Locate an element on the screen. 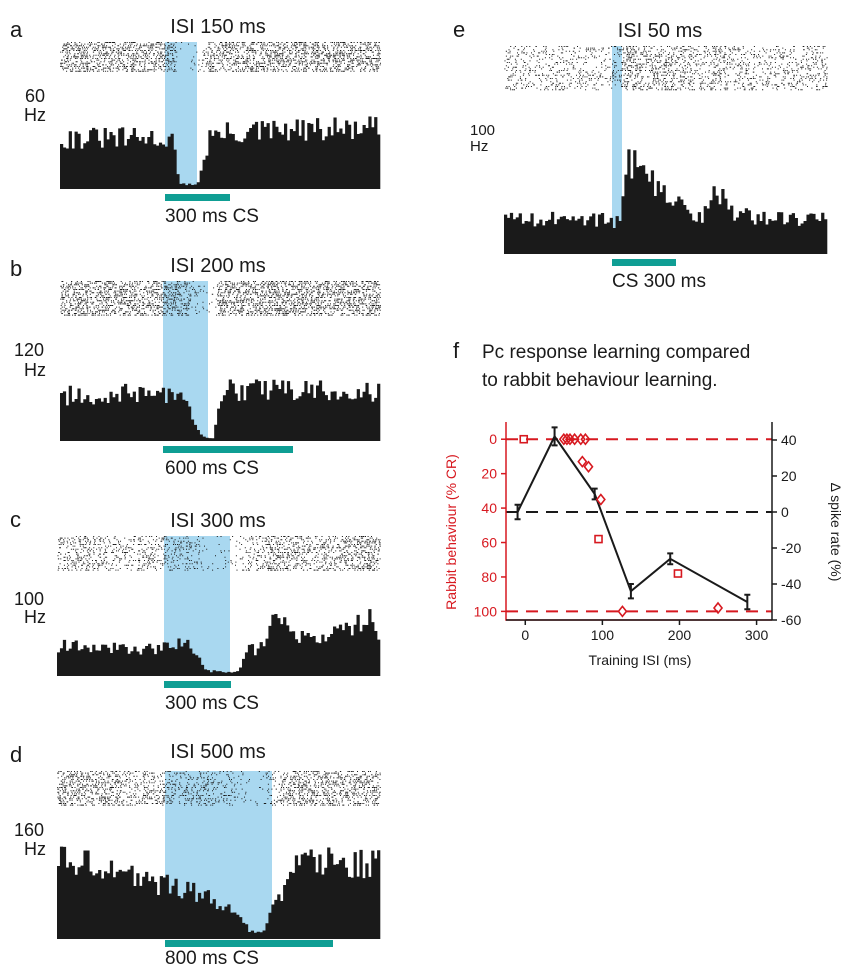  panel-f-right-tick-label: 20 is located at coordinates (789, 476).